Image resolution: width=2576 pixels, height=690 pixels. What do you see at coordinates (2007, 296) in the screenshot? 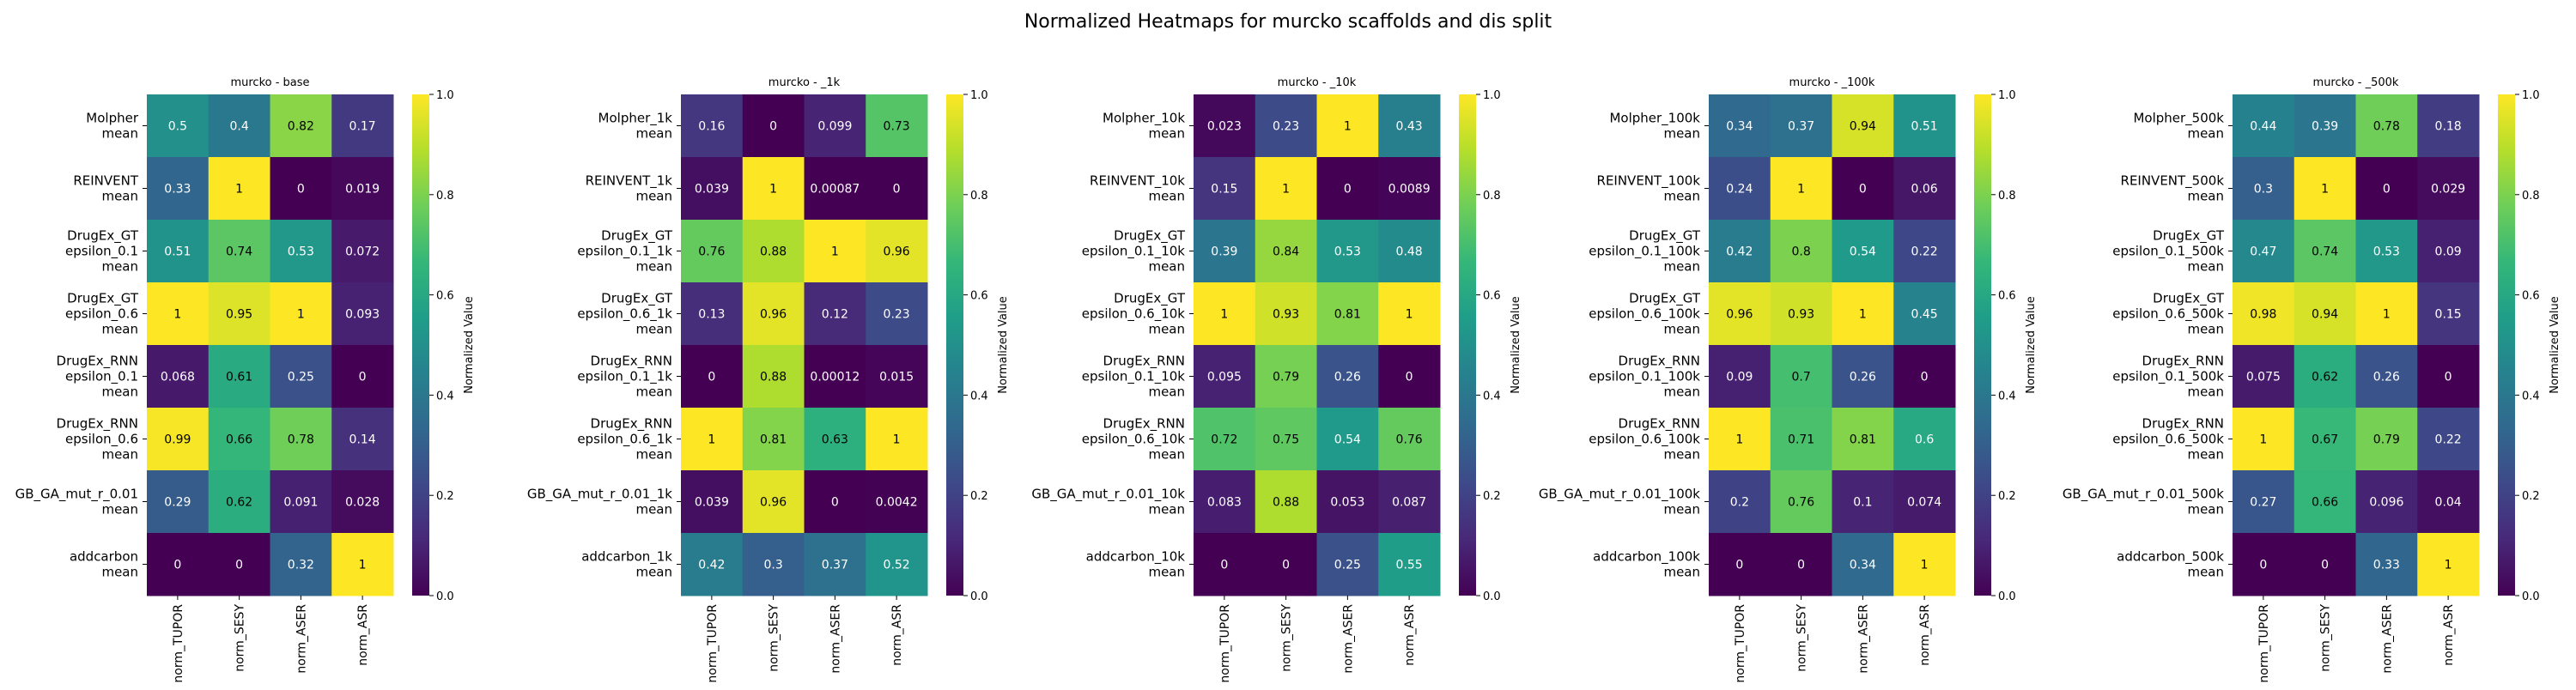
I see `colorbar-tick-label: 0.6` at bounding box center [2007, 296].